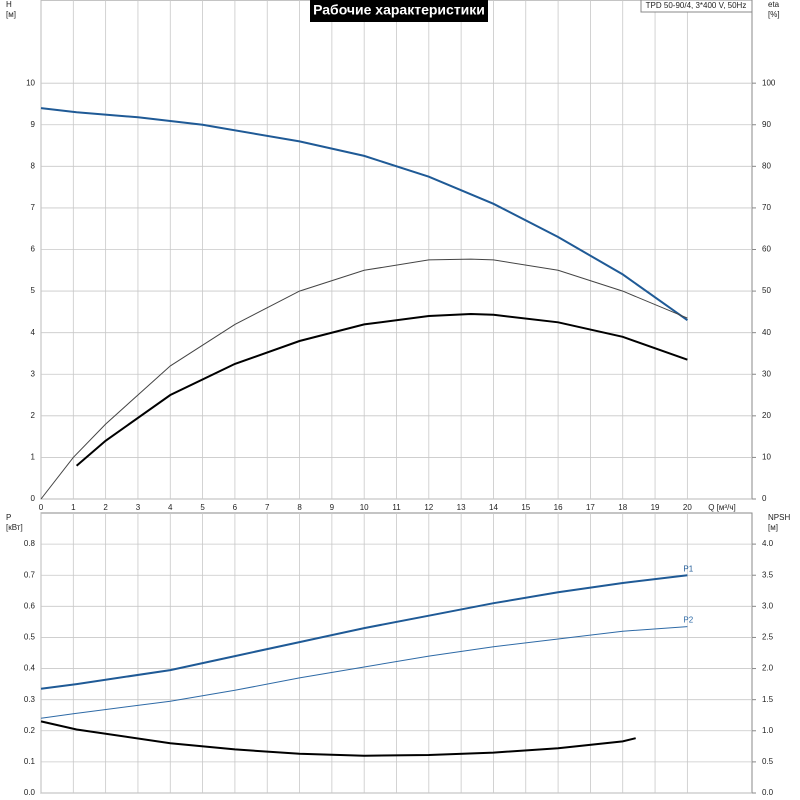 This screenshot has width=800, height=800. Describe the element at coordinates (30, 792) in the screenshot. I see `y-tick-label: 0.0` at that location.